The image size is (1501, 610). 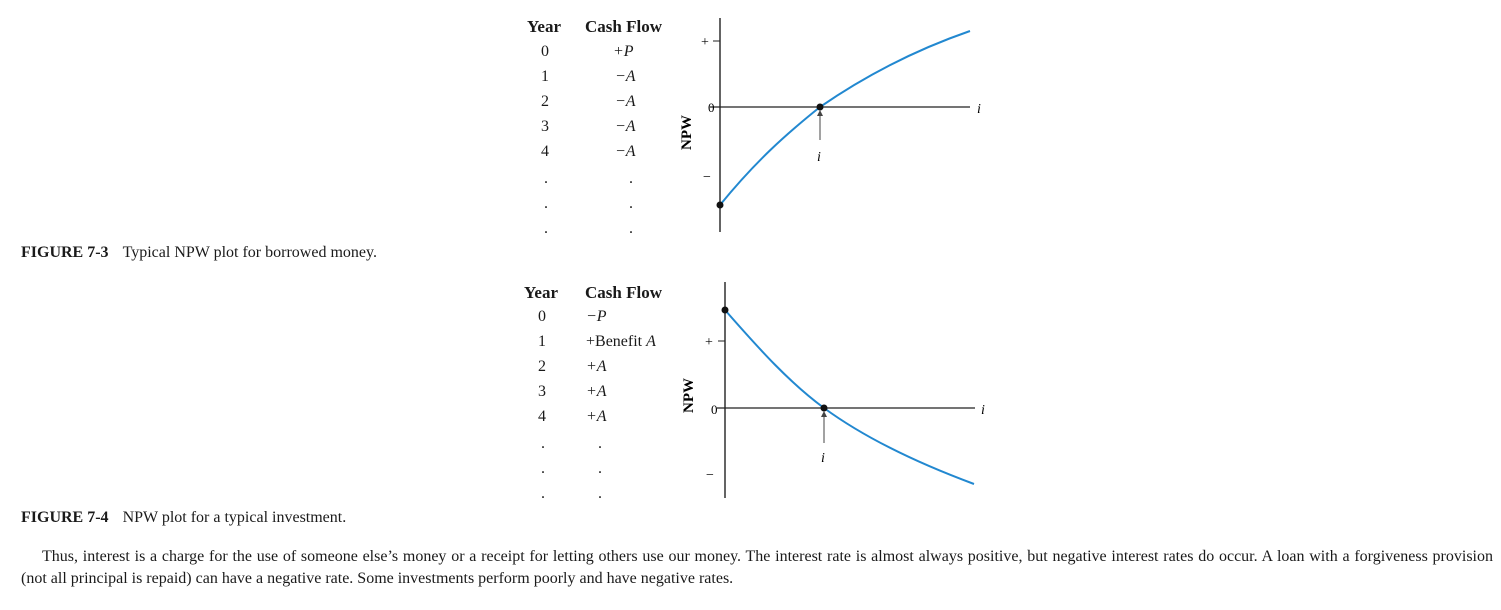 What do you see at coordinates (596, 316) in the screenshot?
I see `cashflow-cell: −P` at bounding box center [596, 316].